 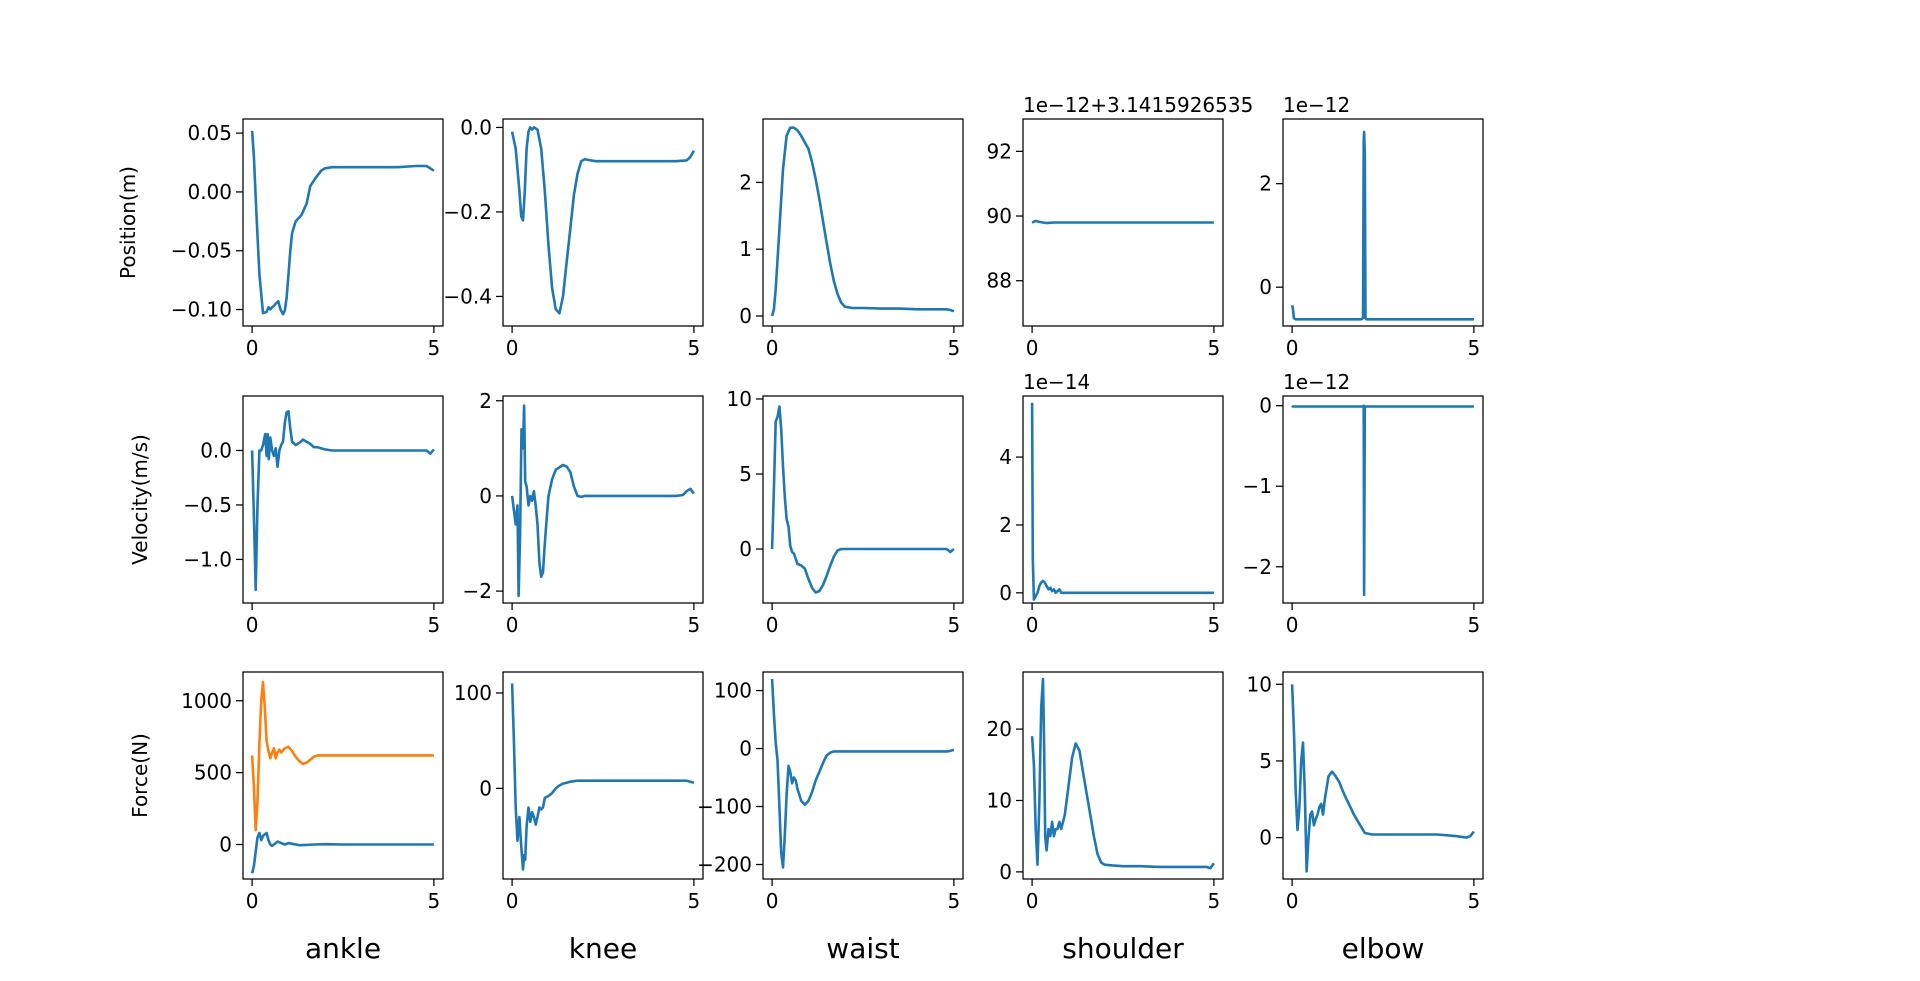 I want to click on panel-position-knee-ytick-label: −0.4, so click(x=467, y=296).